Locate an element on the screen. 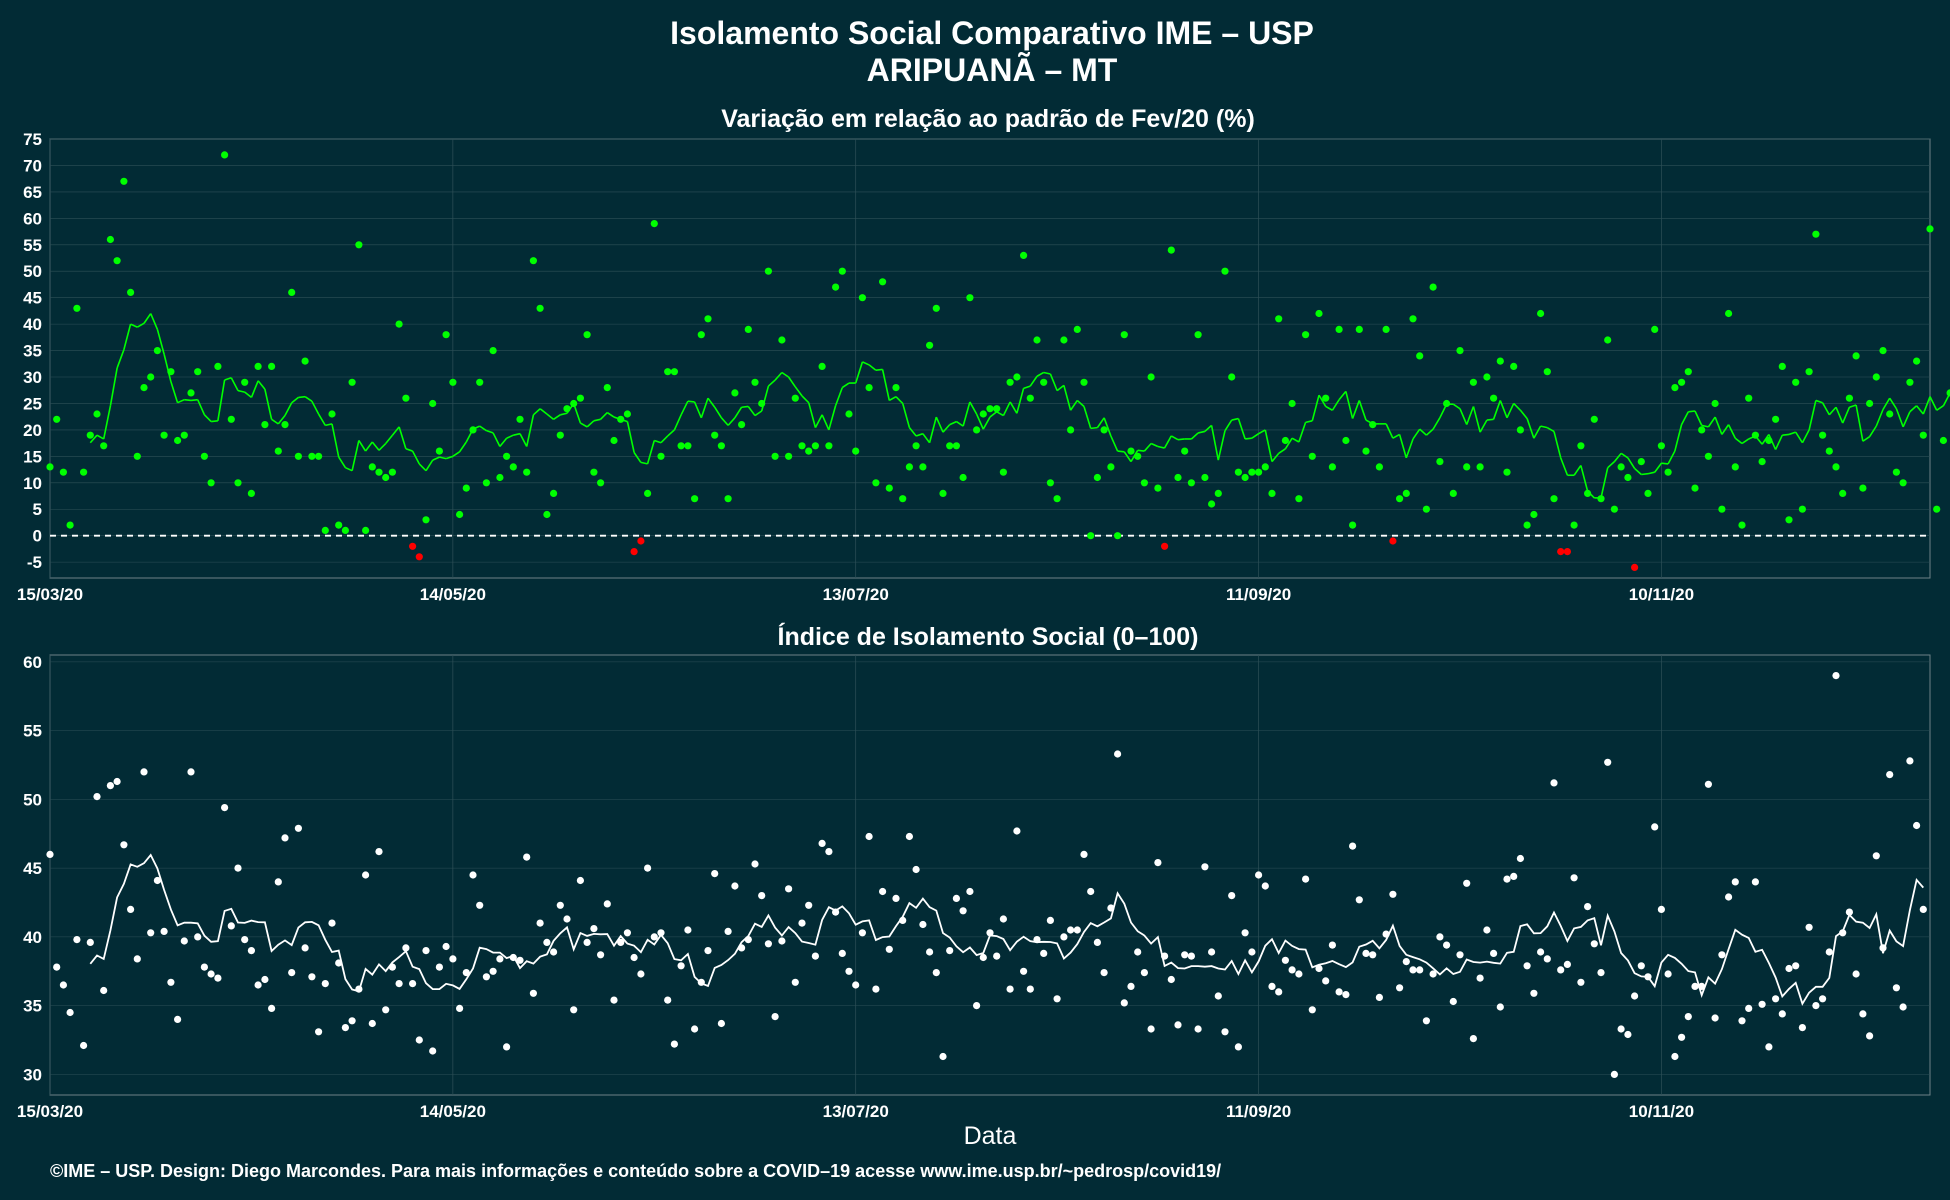  y-tick-label: 55 is located at coordinates (32, 245).